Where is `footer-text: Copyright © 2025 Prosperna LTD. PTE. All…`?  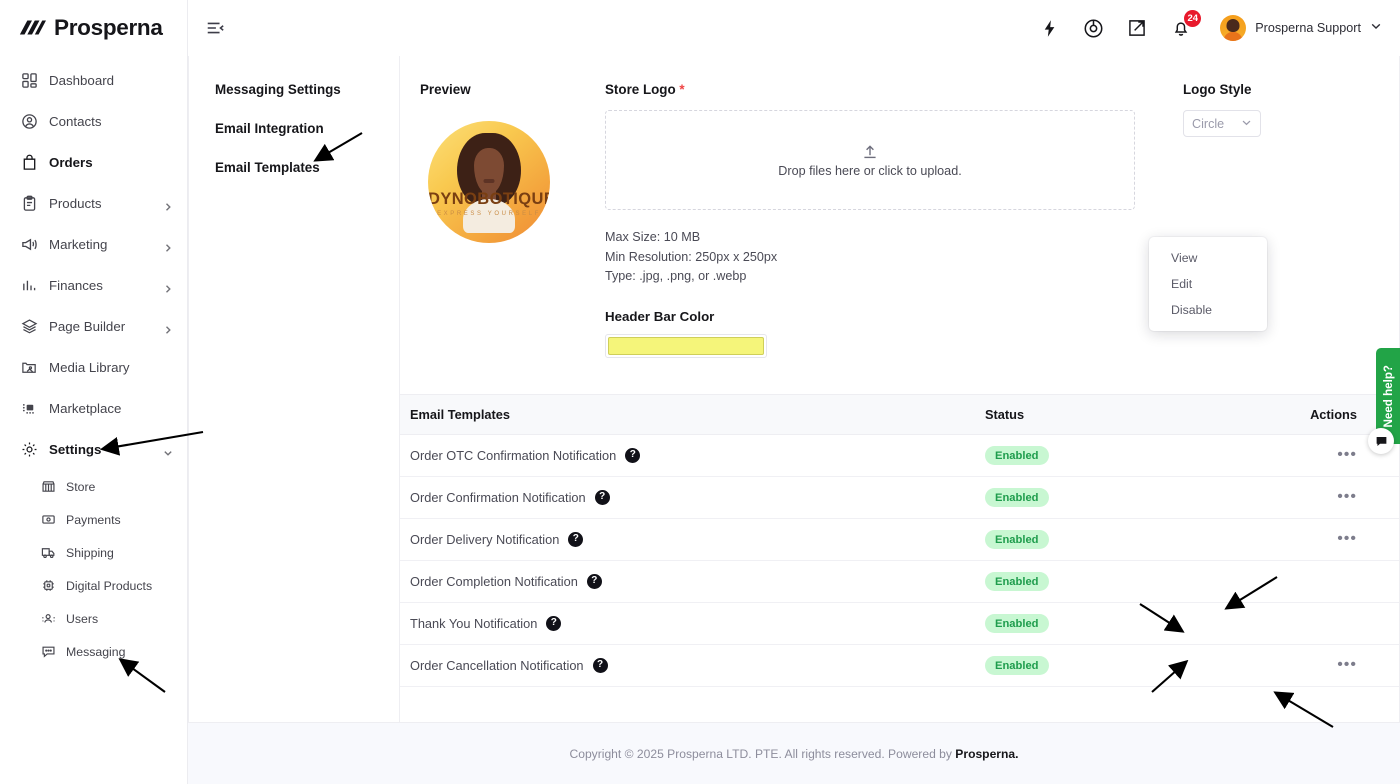
footer-text: Copyright © 2025 Prosperna LTD. PTE. All… is located at coordinates (794, 754).